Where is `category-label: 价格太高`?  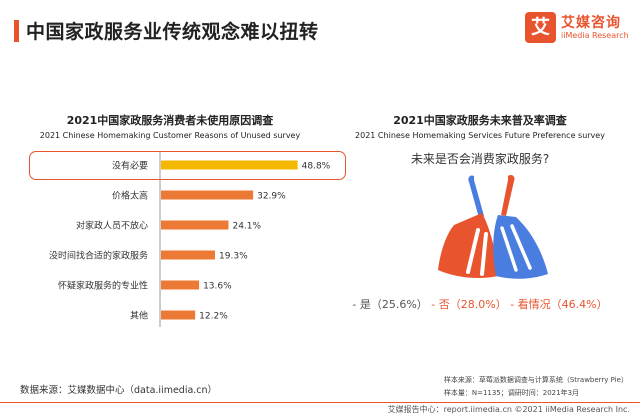
category-label: 价格太高 is located at coordinates (130, 196).